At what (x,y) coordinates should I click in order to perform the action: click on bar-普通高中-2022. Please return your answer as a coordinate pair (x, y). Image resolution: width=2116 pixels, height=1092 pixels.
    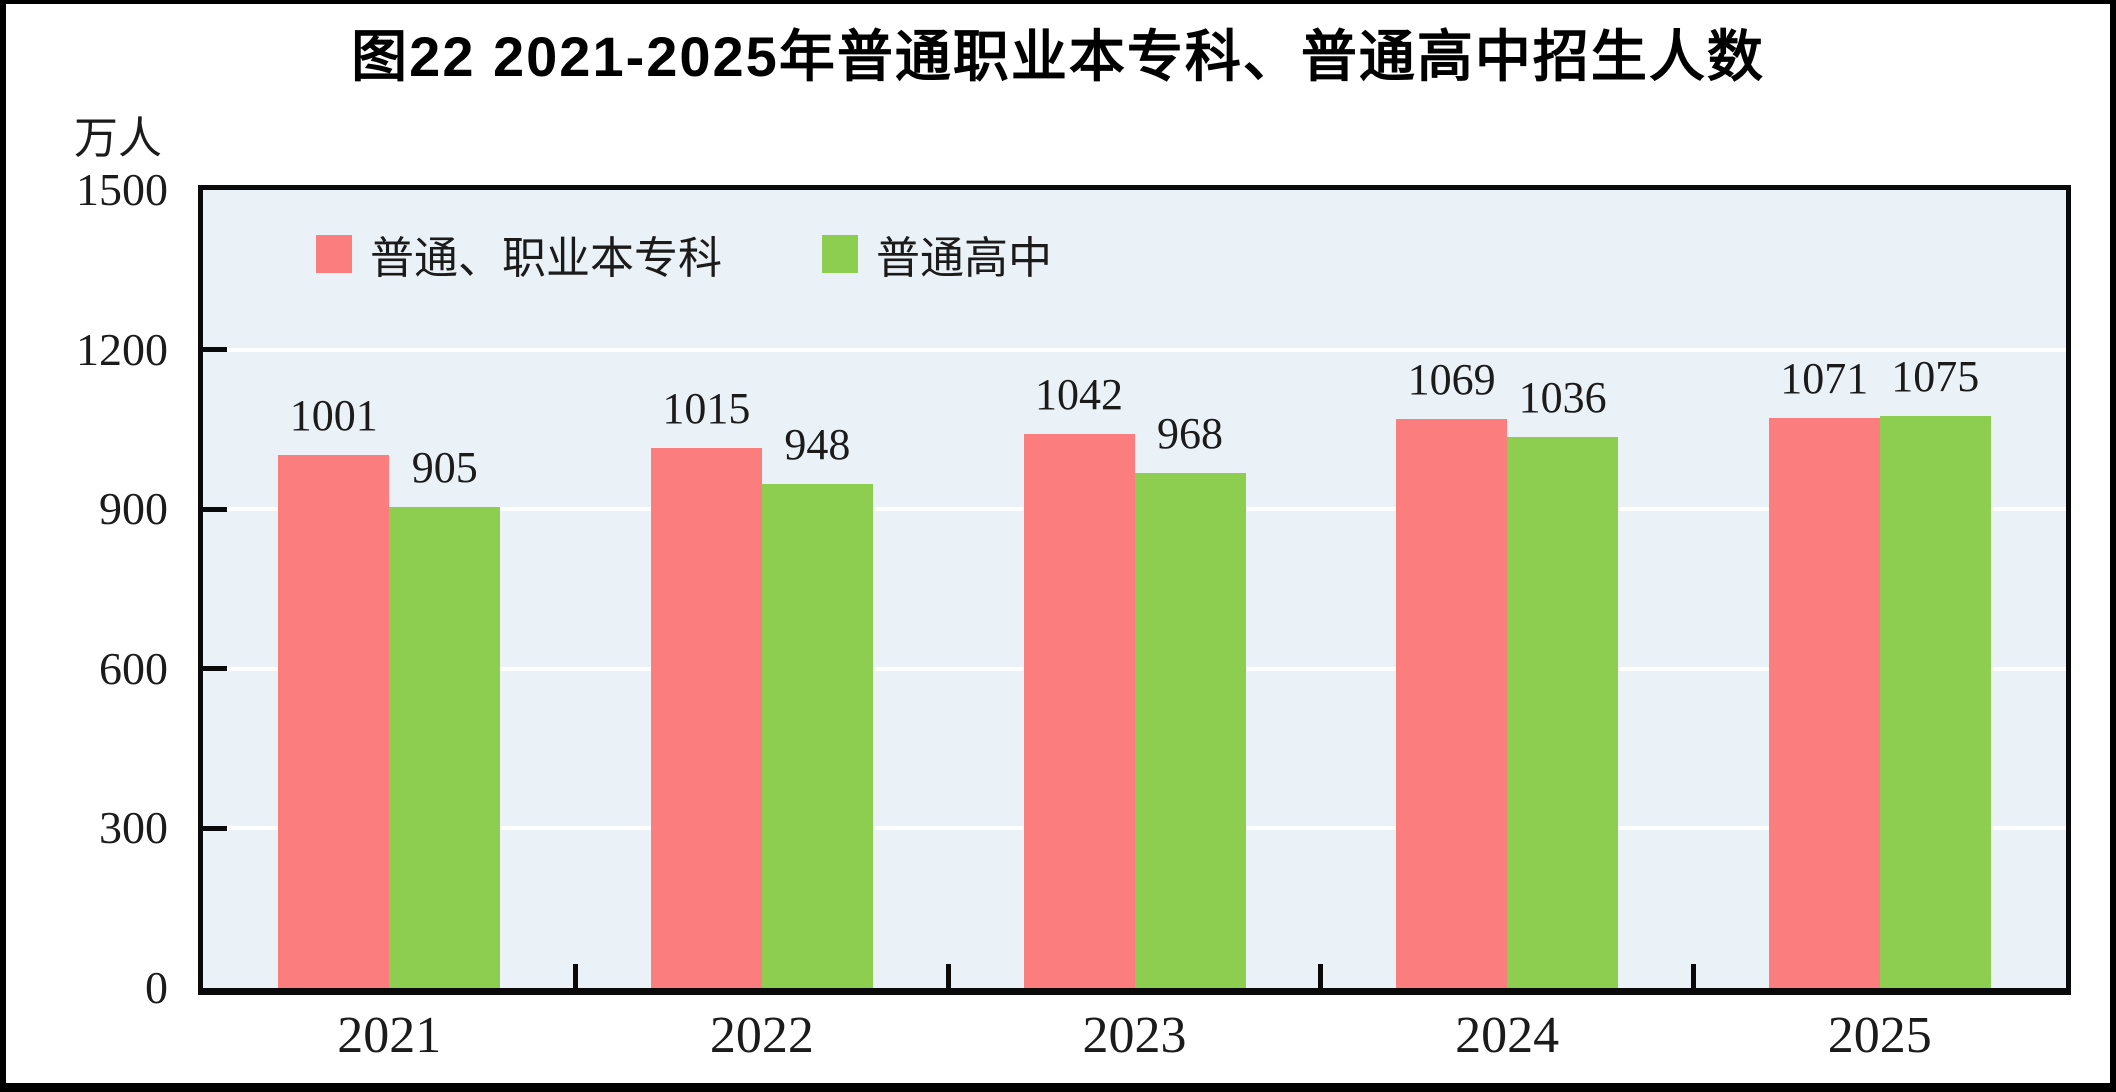
    Looking at the image, I should click on (817, 735).